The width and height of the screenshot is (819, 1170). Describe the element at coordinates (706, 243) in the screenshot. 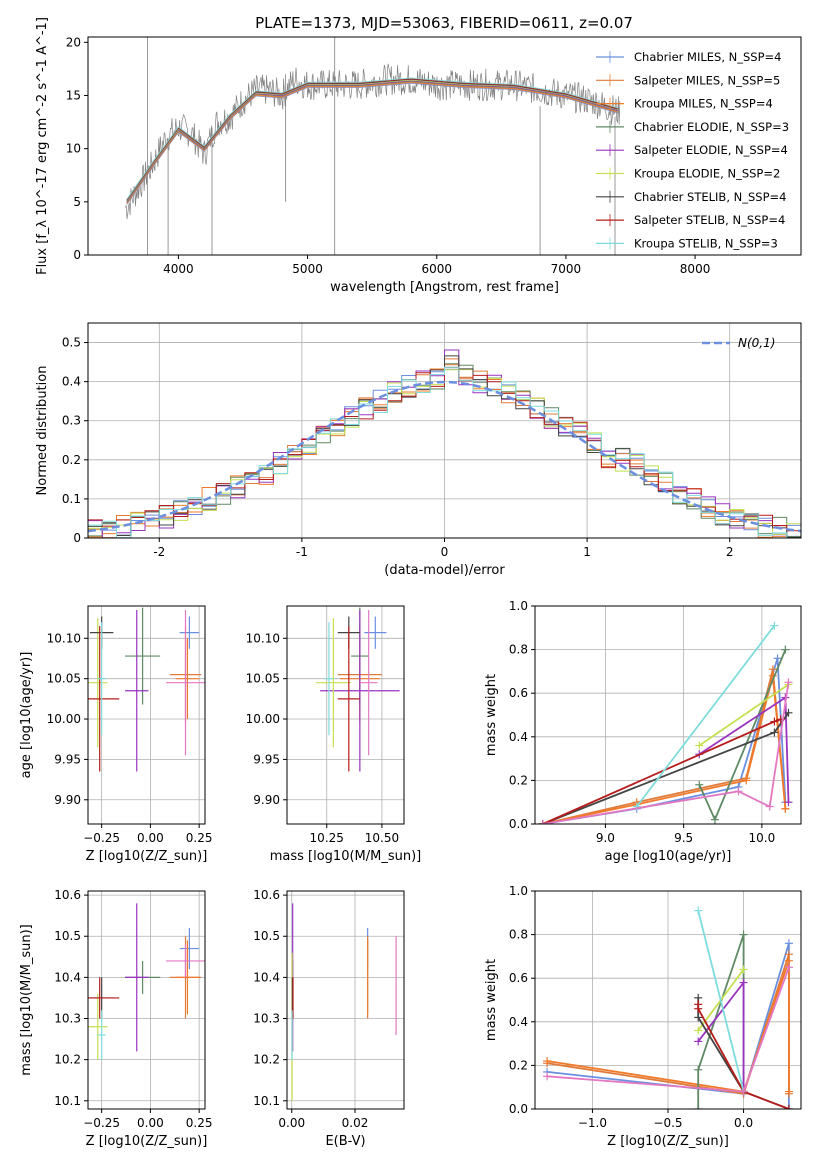

I see `legend-label: Kroupa STELIB, N_SSP=3` at that location.